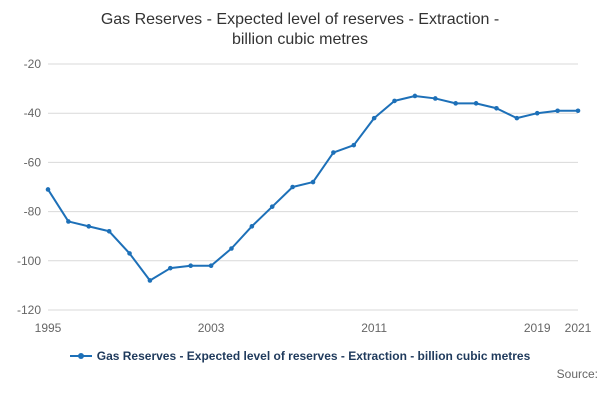 This screenshot has width=600, height=400. What do you see at coordinates (577, 374) in the screenshot?
I see `source-text: Source:` at bounding box center [577, 374].